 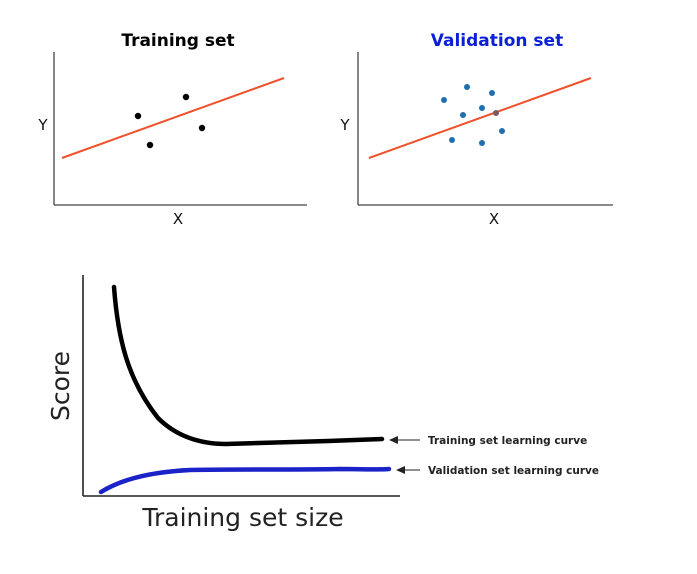 I want to click on validation-set-title: Validation set, so click(x=497, y=41).